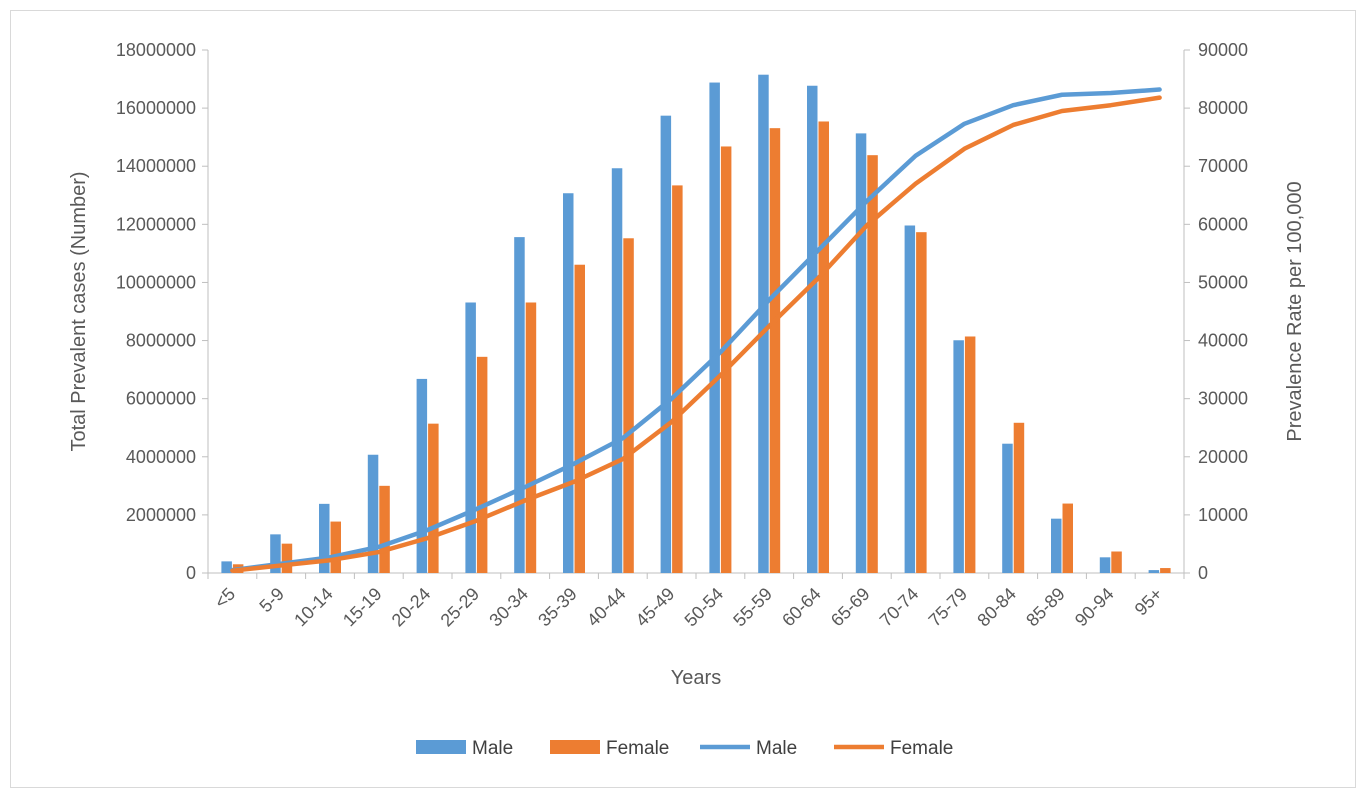  I want to click on x-tick-label: 30-34, so click(508, 607).